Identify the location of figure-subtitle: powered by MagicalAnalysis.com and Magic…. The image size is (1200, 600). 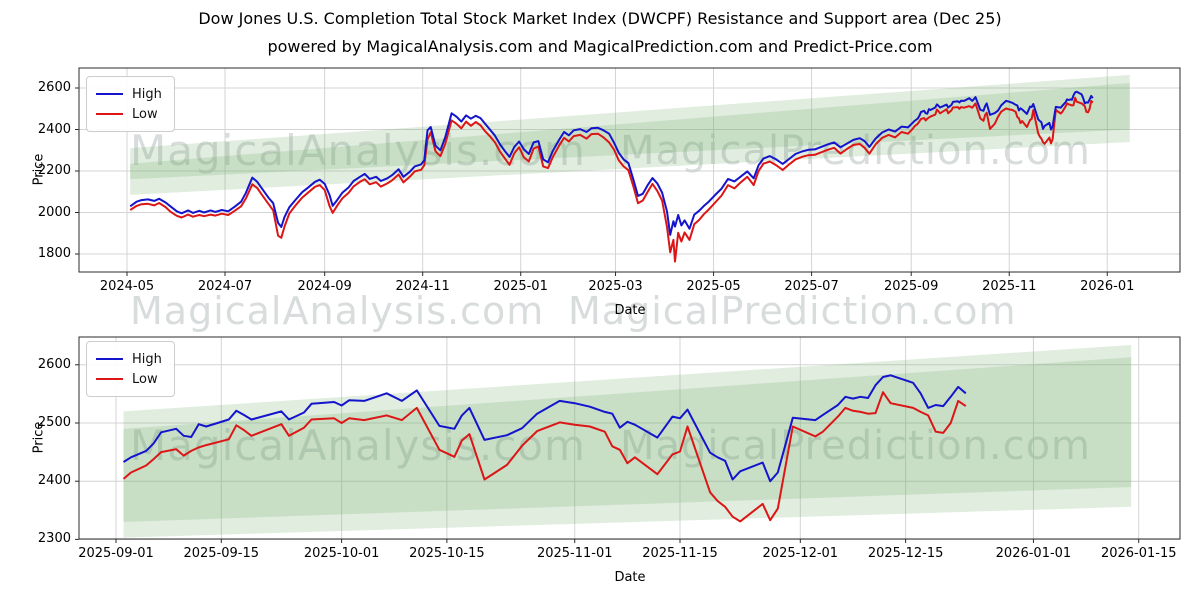
(600, 46).